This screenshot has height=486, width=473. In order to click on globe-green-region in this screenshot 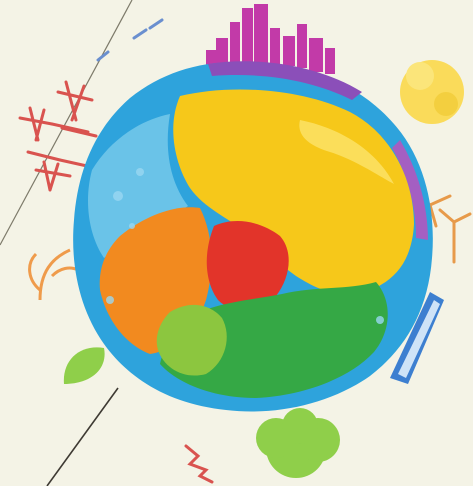, I will do `click(274, 340)`.